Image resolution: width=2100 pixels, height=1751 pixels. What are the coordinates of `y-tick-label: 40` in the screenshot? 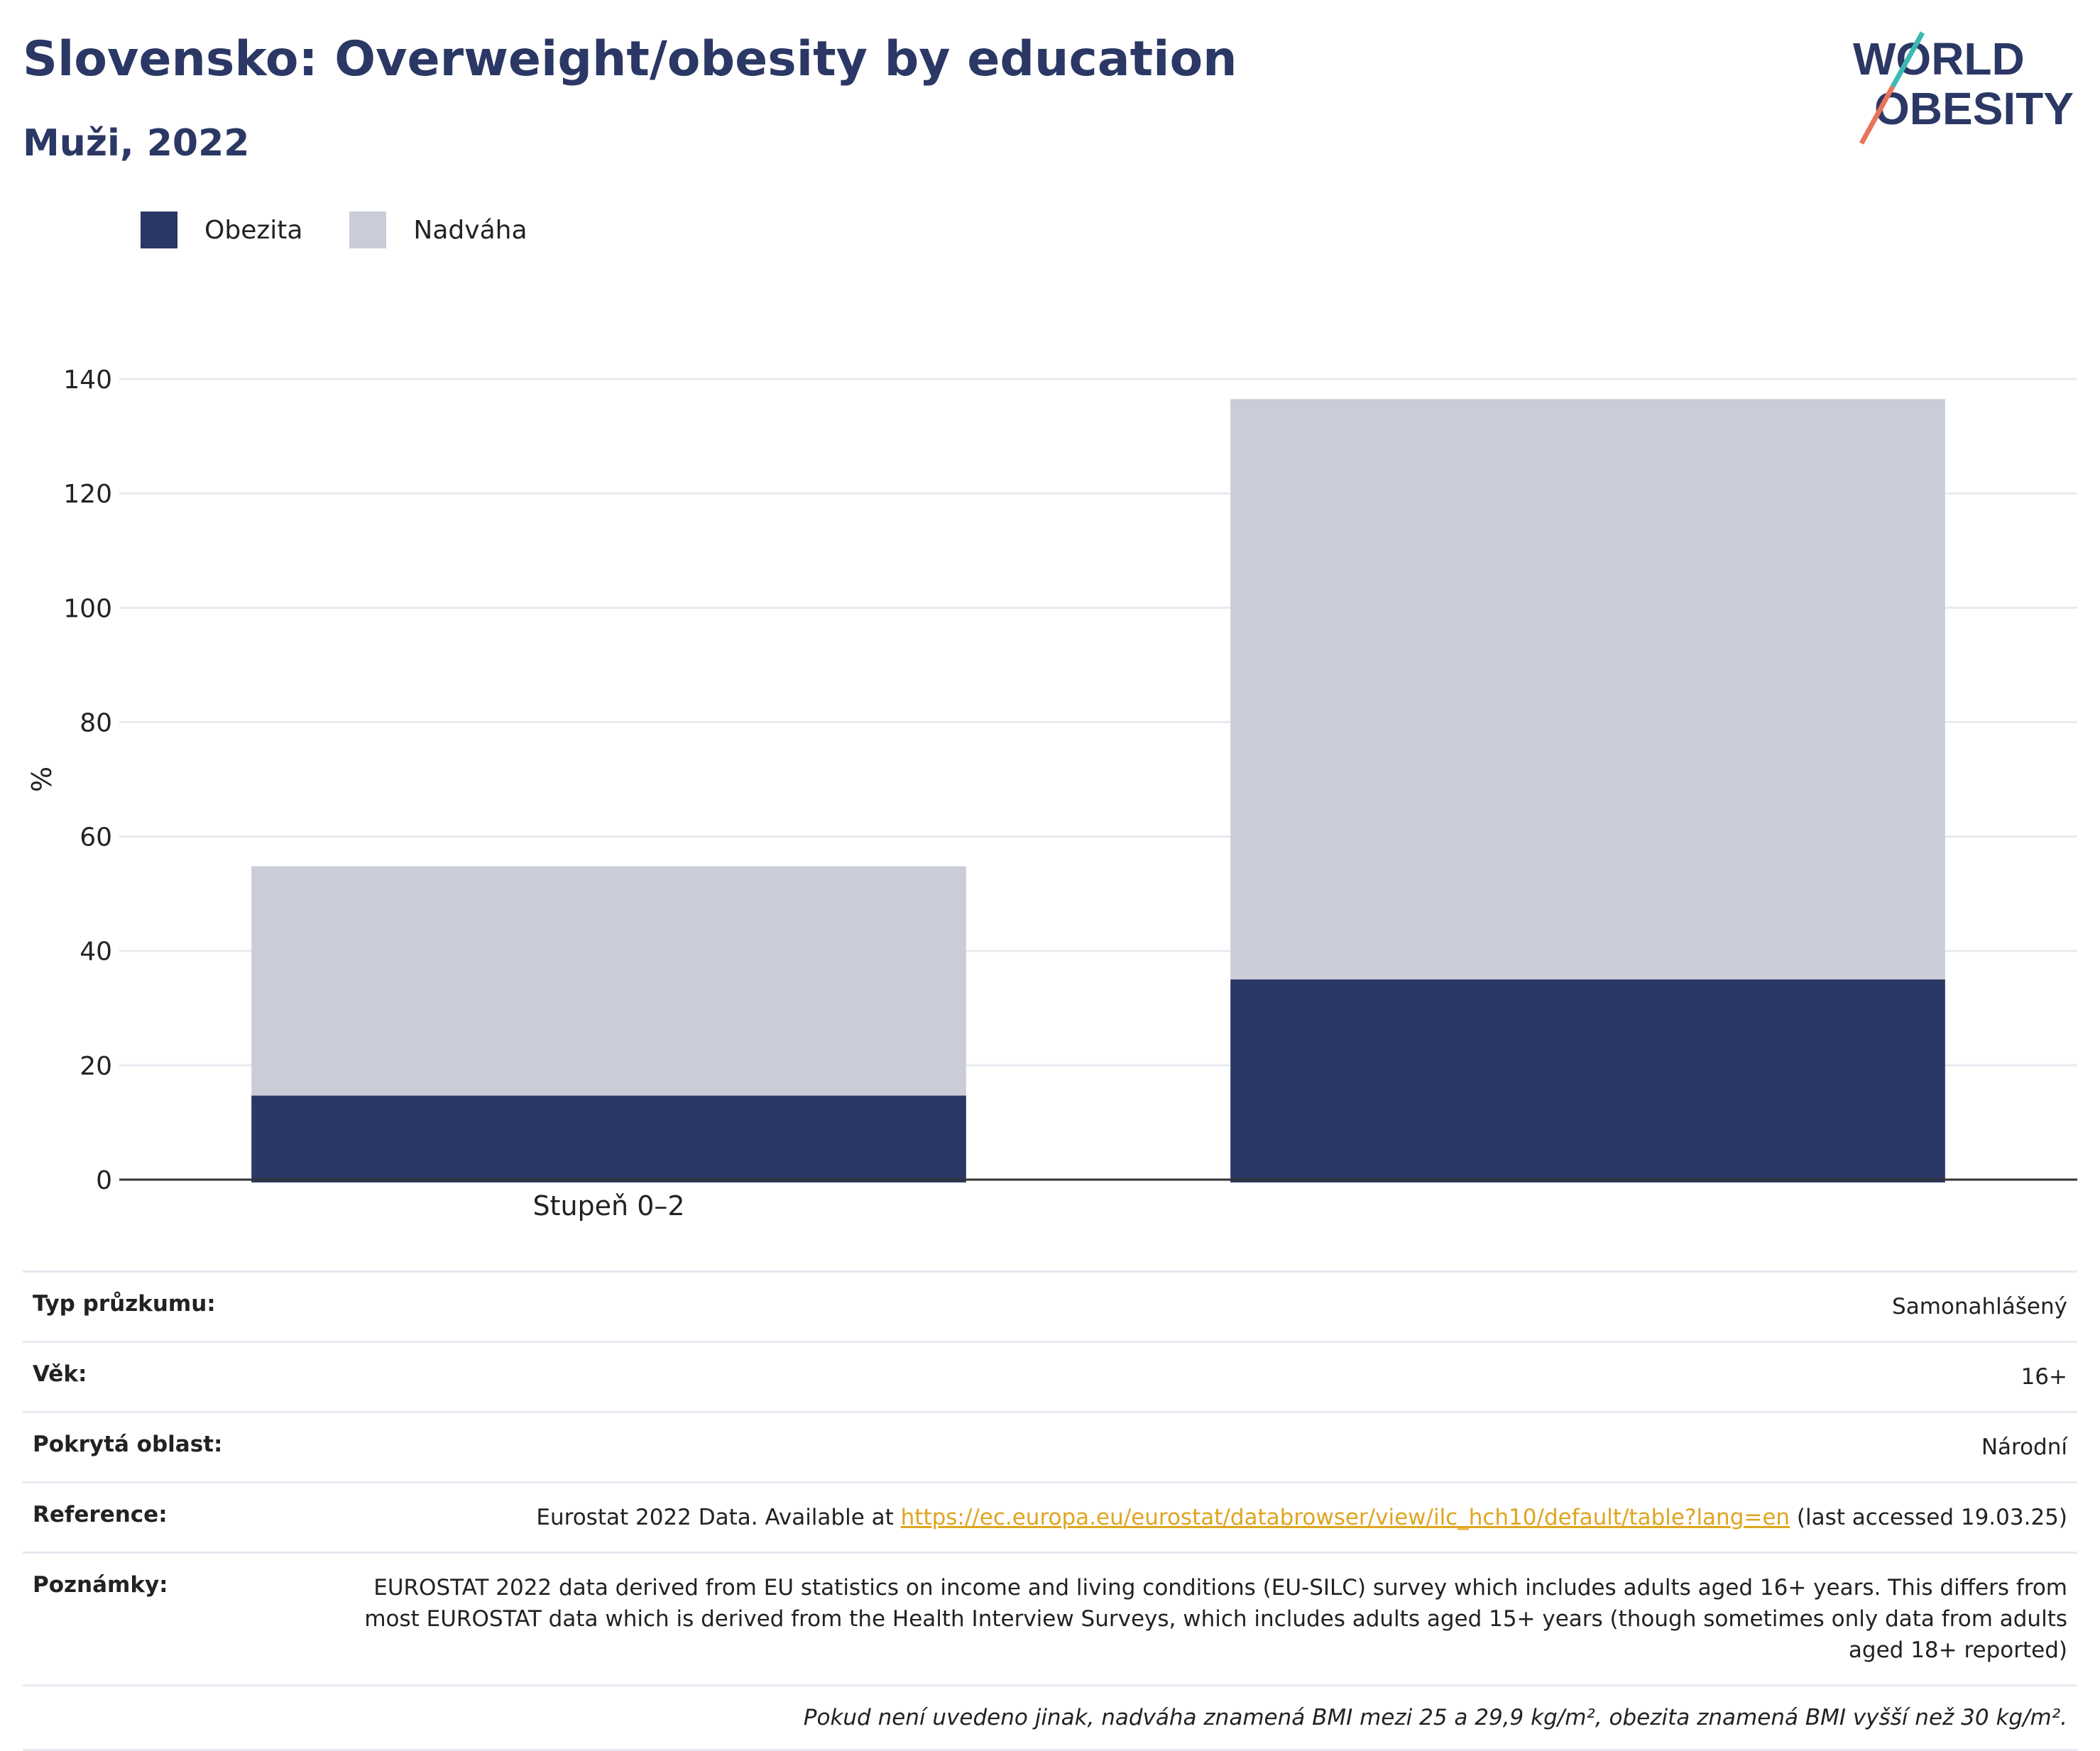 It's located at (96, 952).